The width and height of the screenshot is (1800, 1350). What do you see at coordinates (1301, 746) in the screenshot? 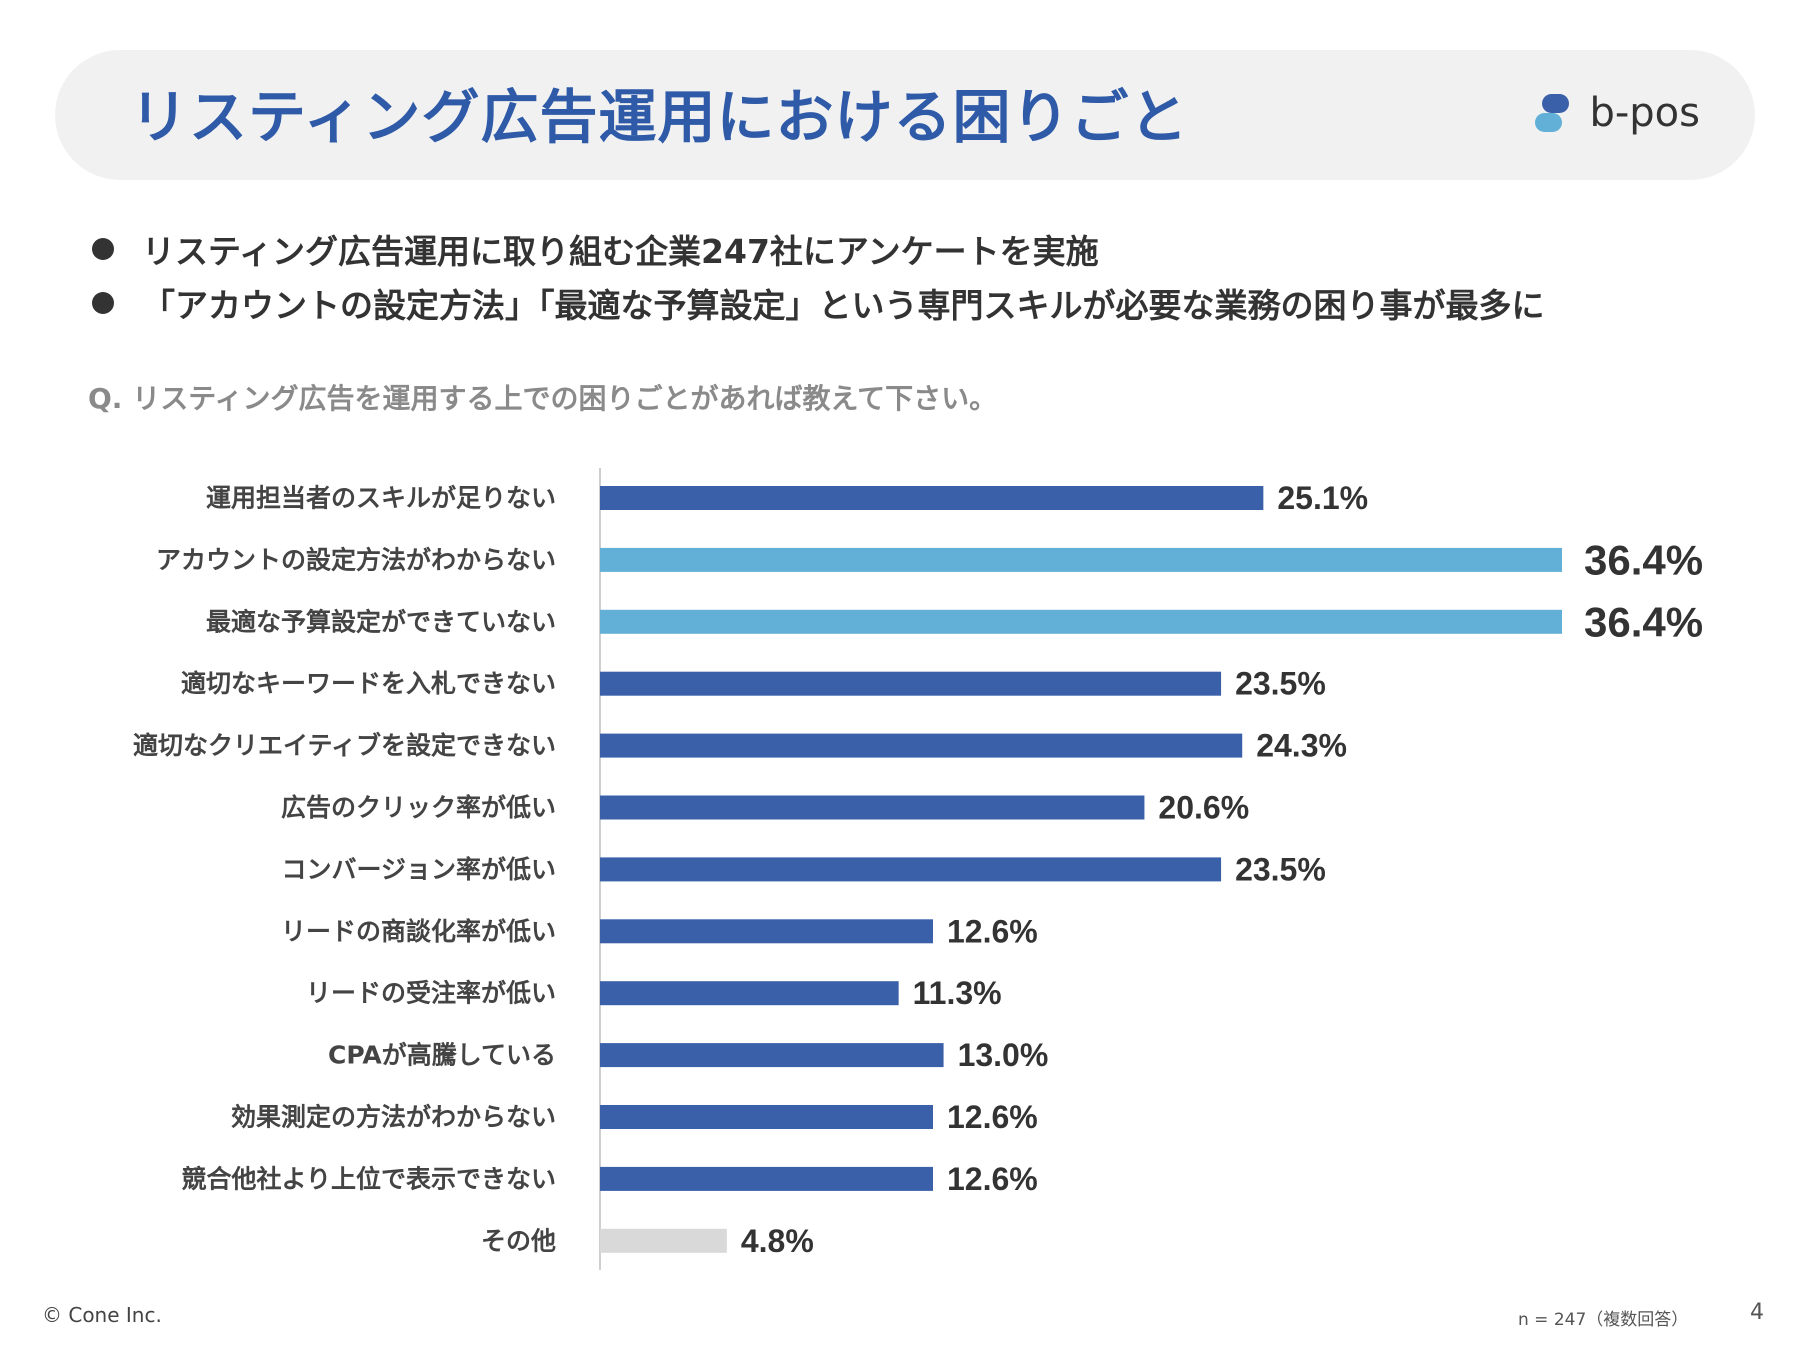
I see `data-label: 24.3%` at bounding box center [1301, 746].